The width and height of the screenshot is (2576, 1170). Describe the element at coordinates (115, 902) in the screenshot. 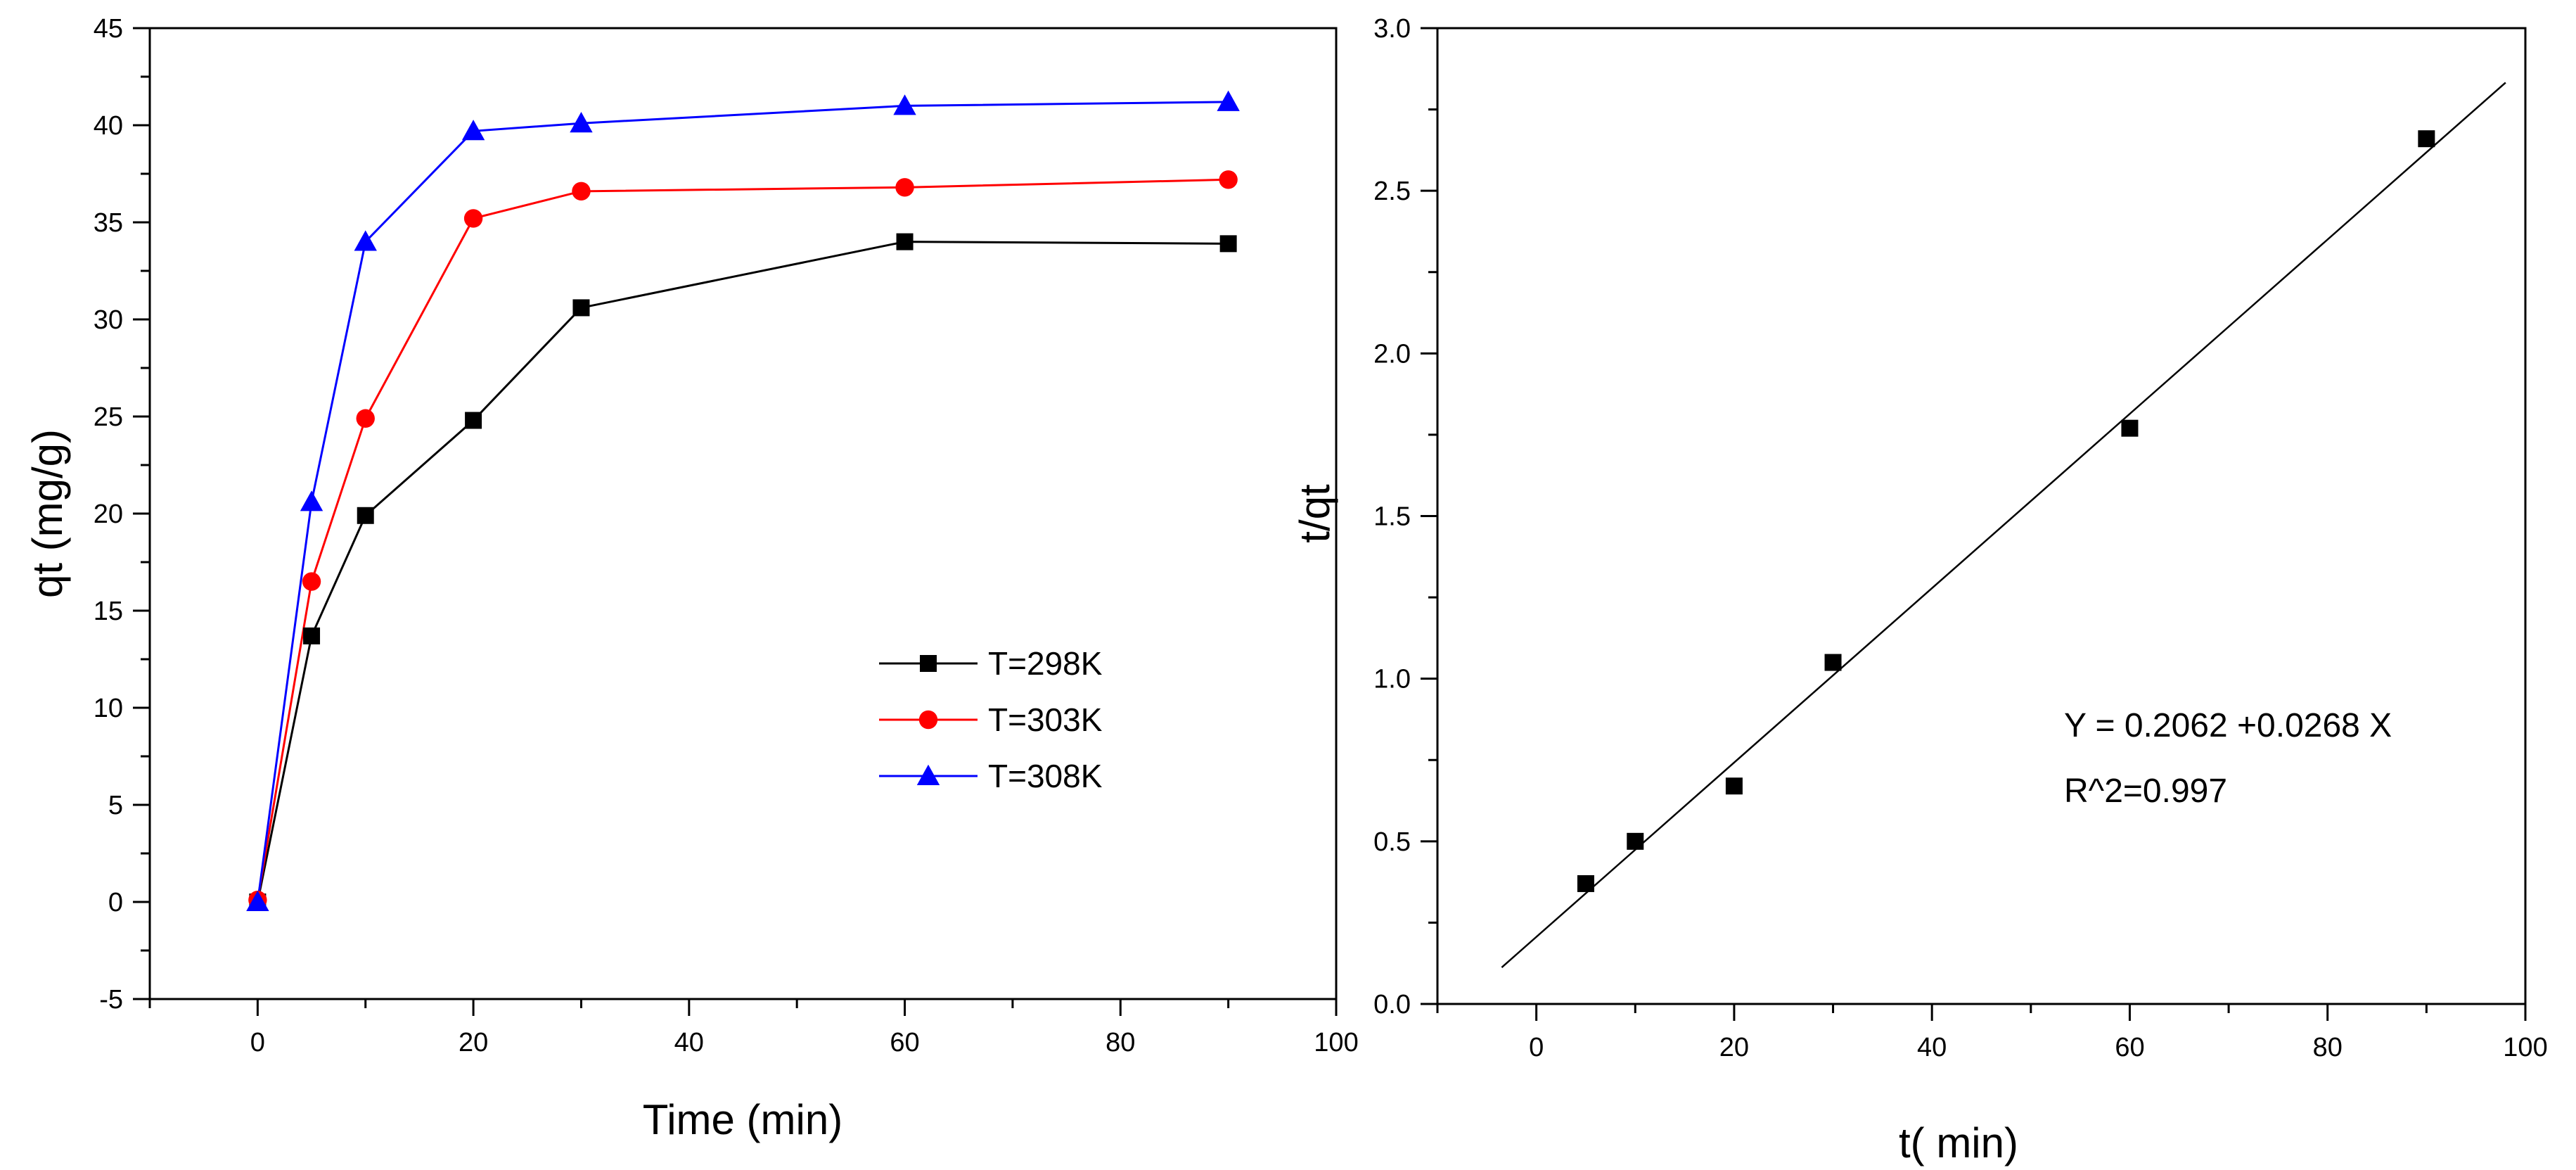

I see `y-tick-label: 0` at that location.